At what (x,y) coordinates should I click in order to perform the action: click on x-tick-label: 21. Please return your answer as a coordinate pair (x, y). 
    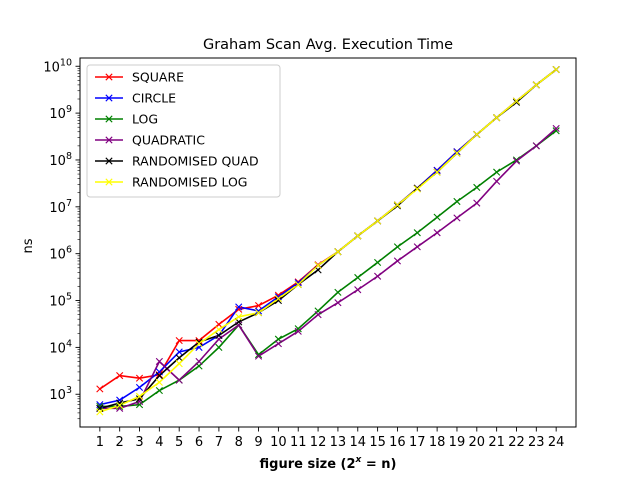
    Looking at the image, I should click on (496, 442).